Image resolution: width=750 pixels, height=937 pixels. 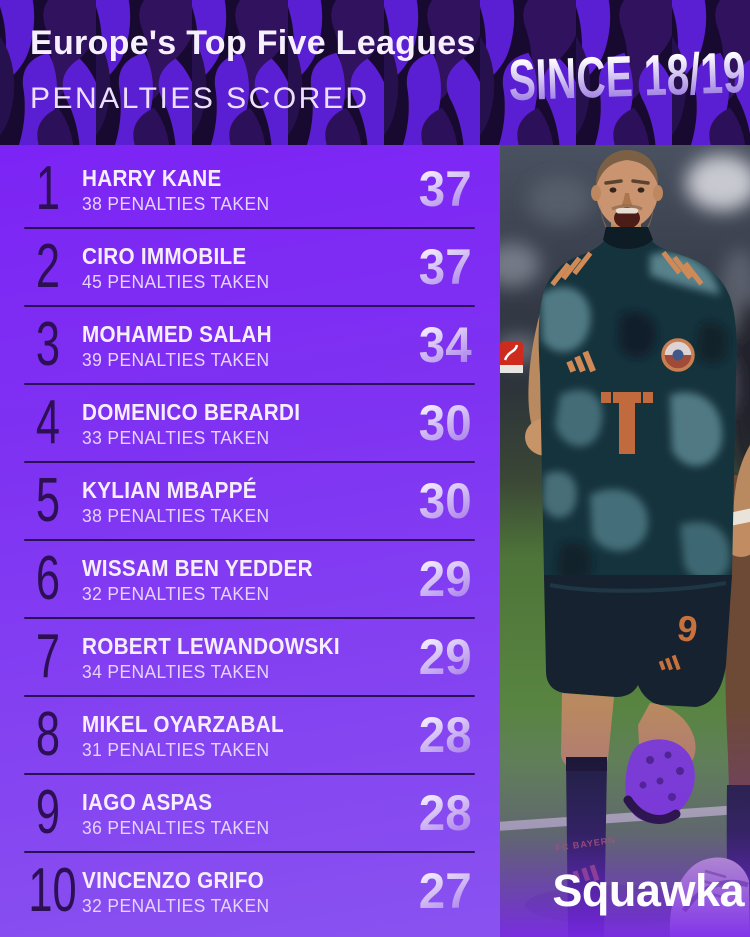 What do you see at coordinates (48, 422) in the screenshot?
I see `rank-number: 4` at bounding box center [48, 422].